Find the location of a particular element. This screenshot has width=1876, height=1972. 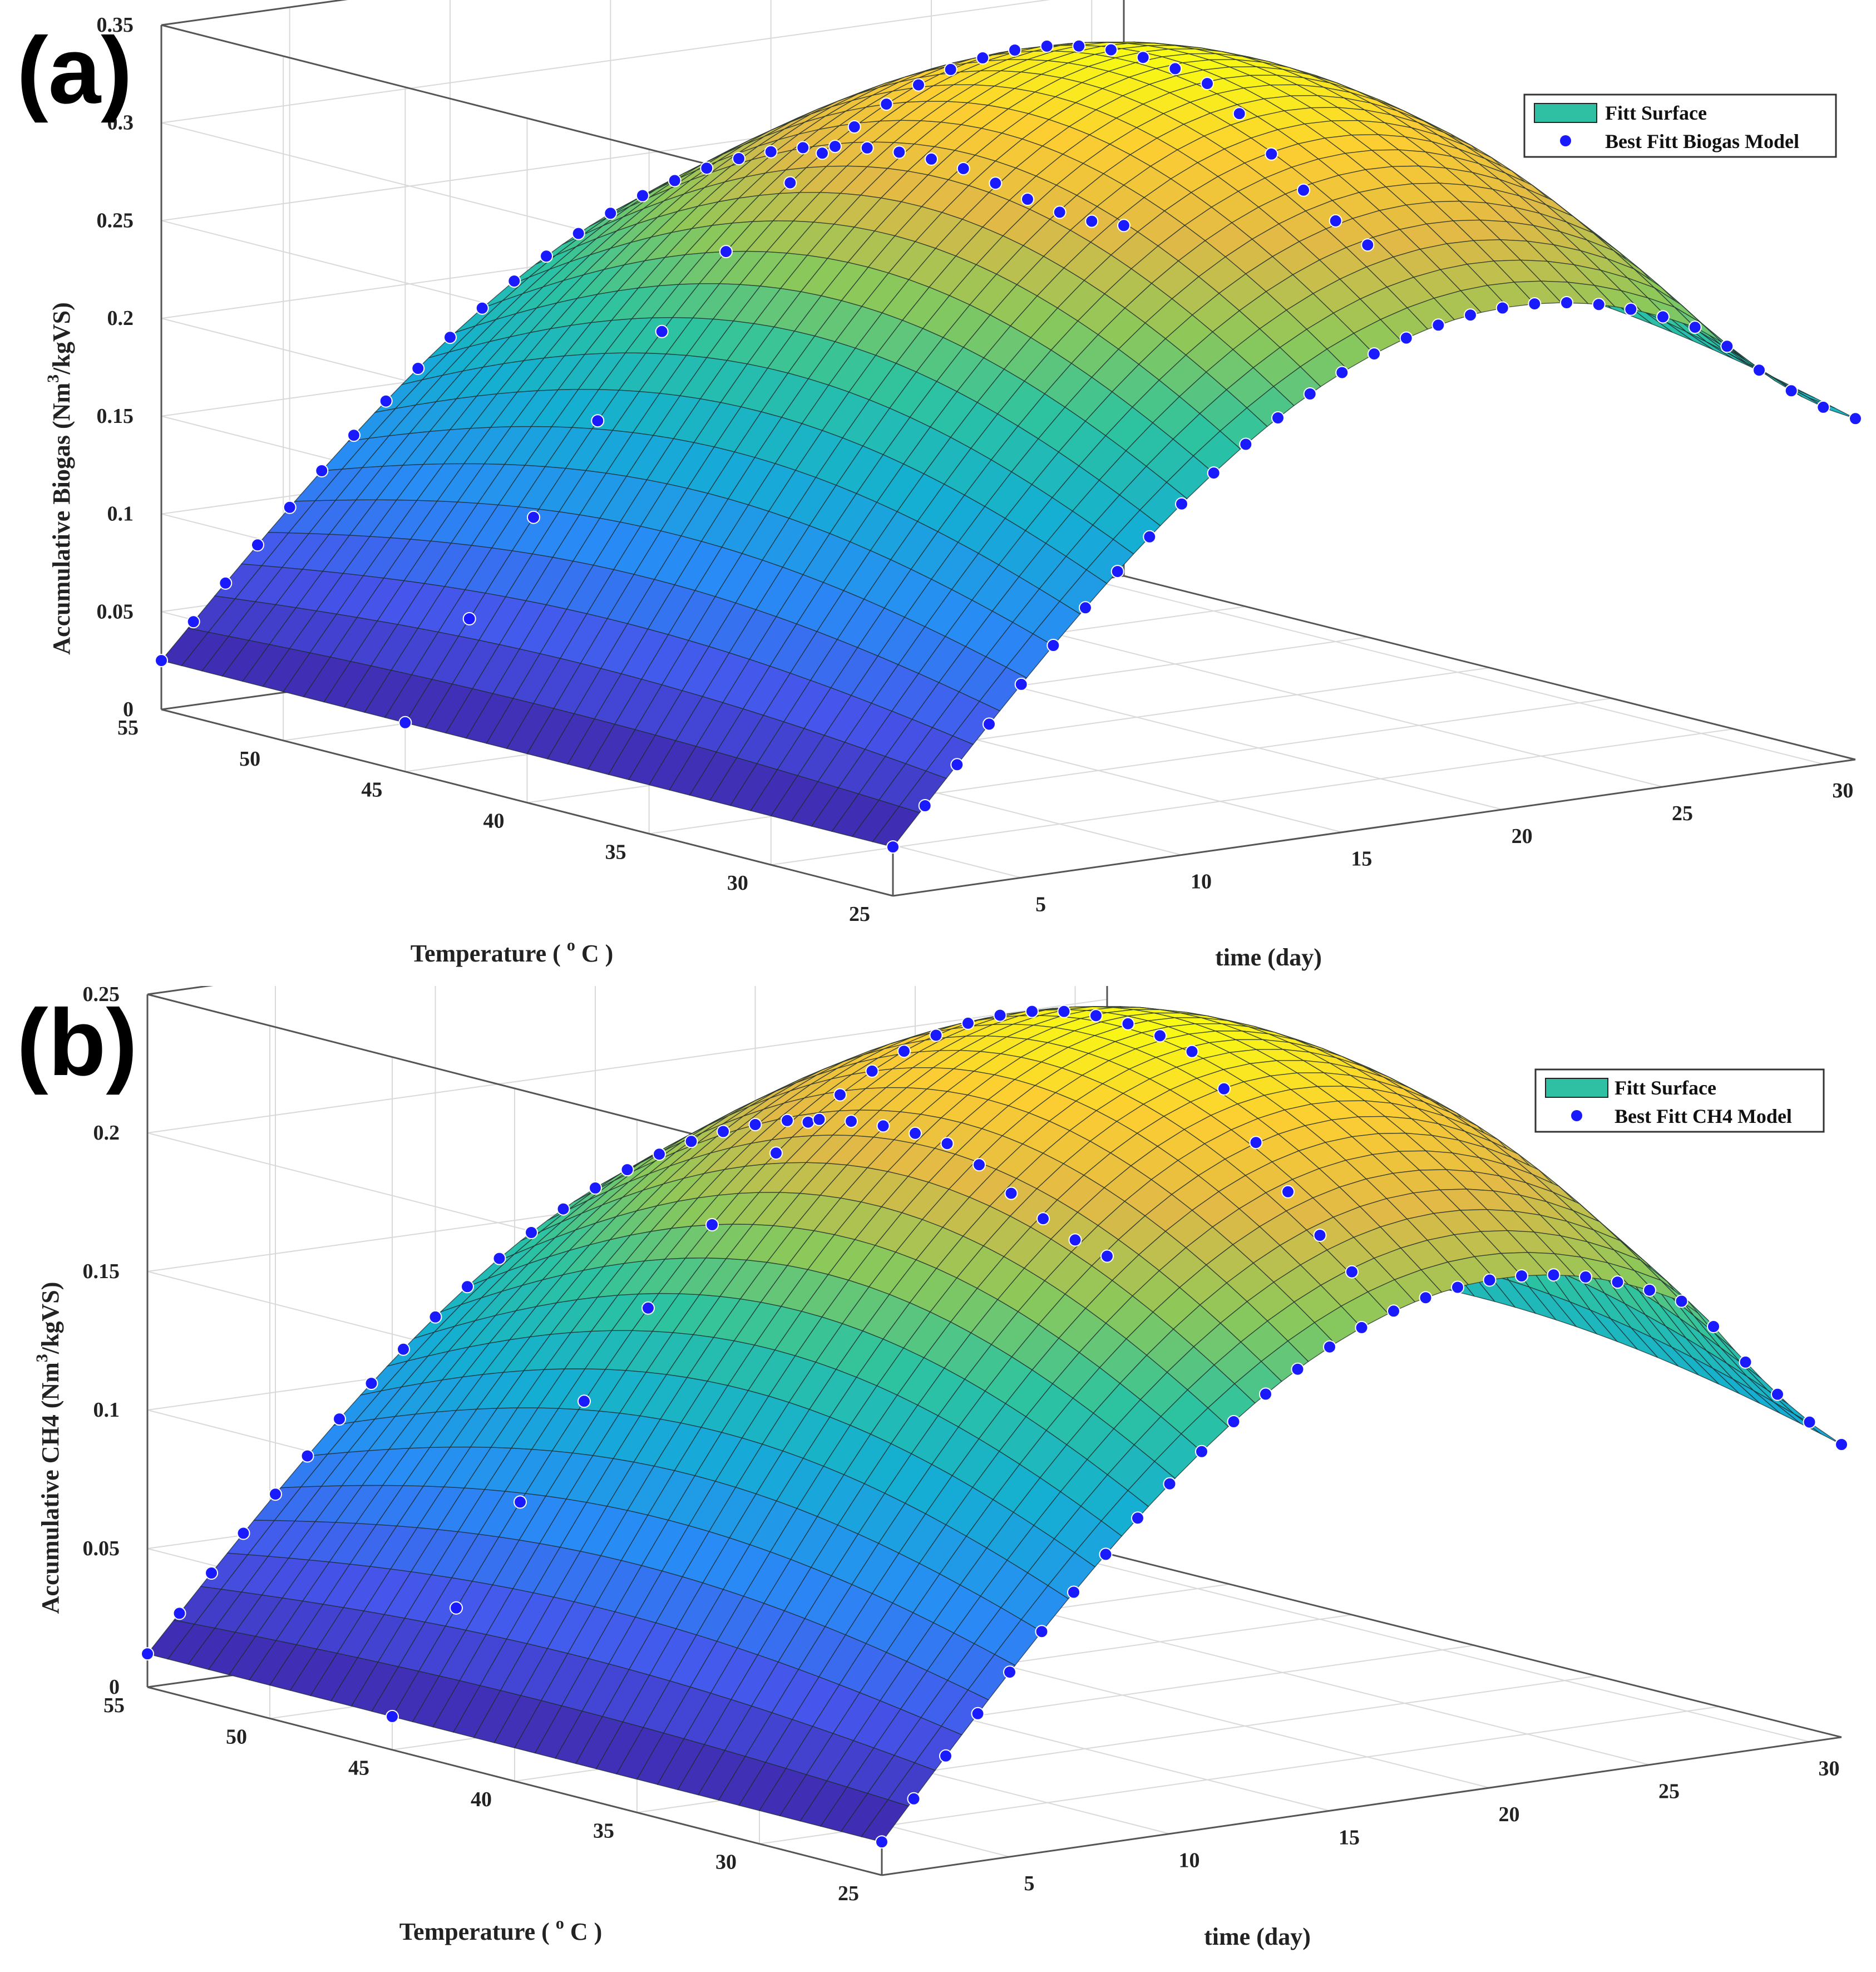

x-tick-label-a-2: 15 is located at coordinates (1361, 859).